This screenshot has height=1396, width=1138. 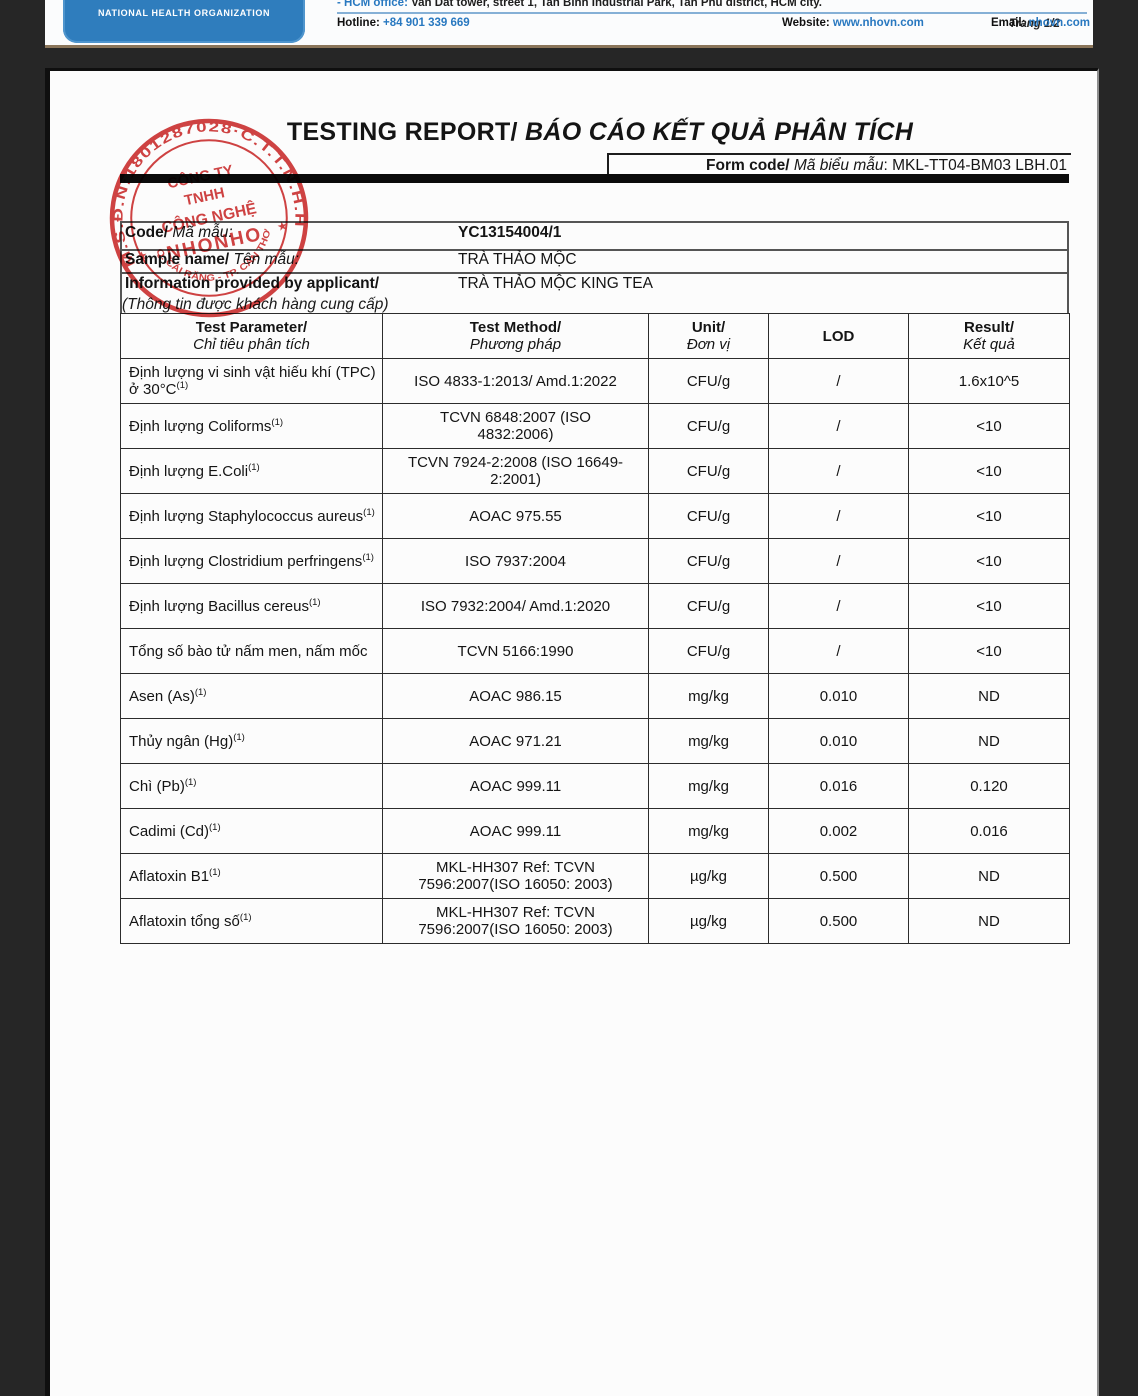 I want to click on cell-parameter: Định lượng E.Coli(1), so click(x=251, y=471).